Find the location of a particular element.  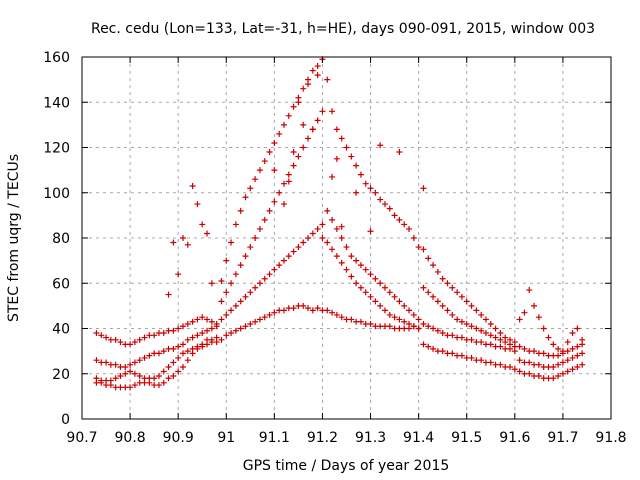

x-tick-label: 91.3 is located at coordinates (370, 438).